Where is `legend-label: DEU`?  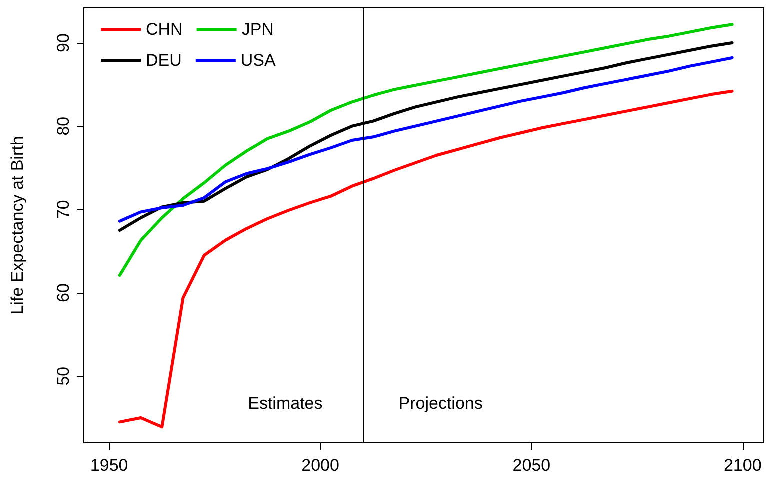
legend-label: DEU is located at coordinates (164, 60).